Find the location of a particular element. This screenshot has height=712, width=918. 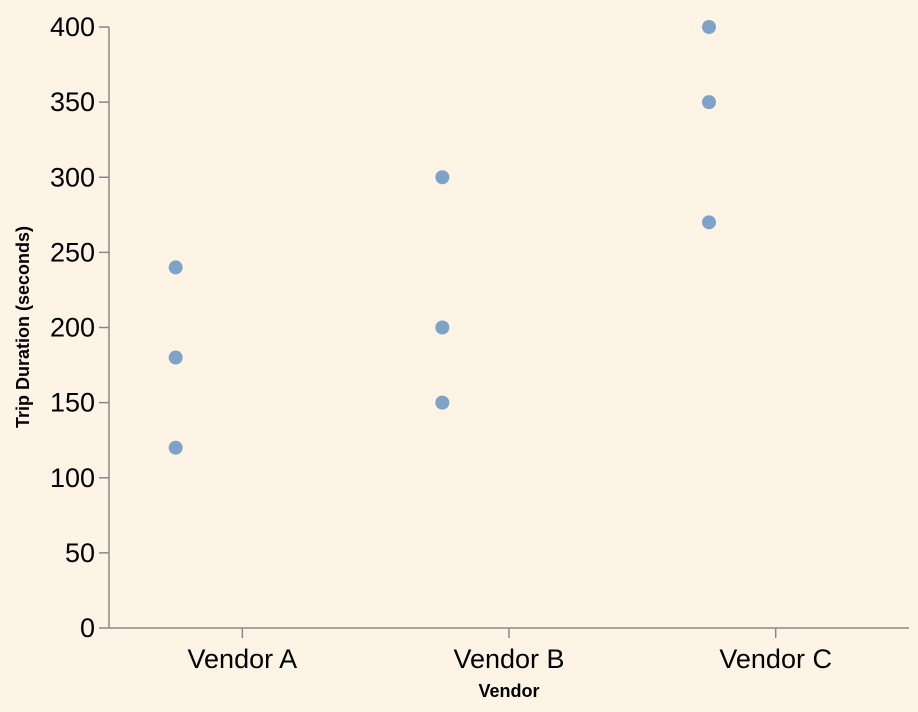

y-tick-label: 250 is located at coordinates (72, 252).